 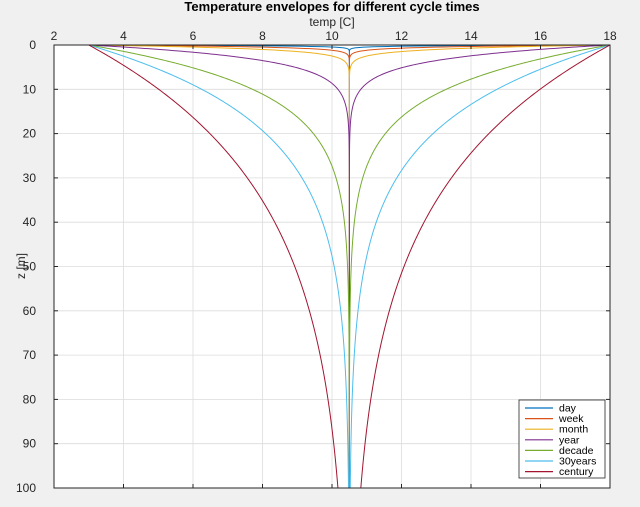 I want to click on x-tick-label: 6, so click(x=193, y=36).